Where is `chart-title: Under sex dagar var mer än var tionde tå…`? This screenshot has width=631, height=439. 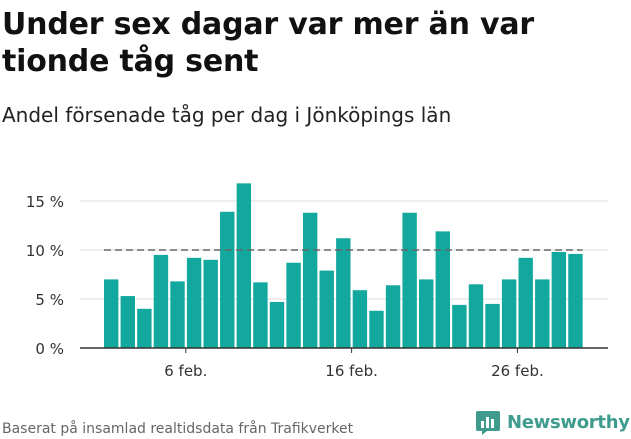 chart-title: Under sex dagar var mer än var tionde tå… is located at coordinates (268, 43).